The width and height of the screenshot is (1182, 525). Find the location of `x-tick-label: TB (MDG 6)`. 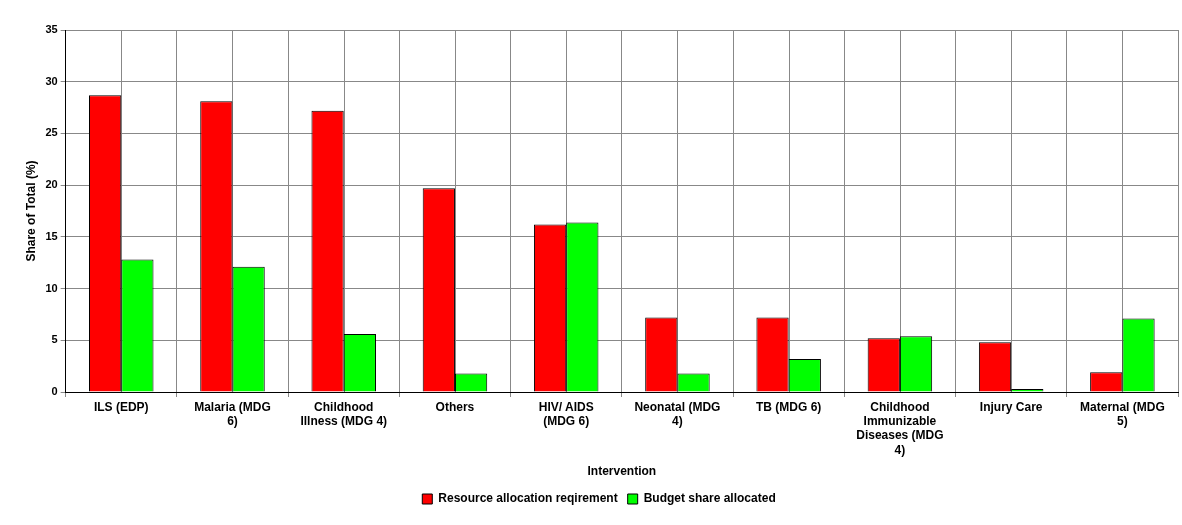

x-tick-label: TB (MDG 6) is located at coordinates (789, 406).